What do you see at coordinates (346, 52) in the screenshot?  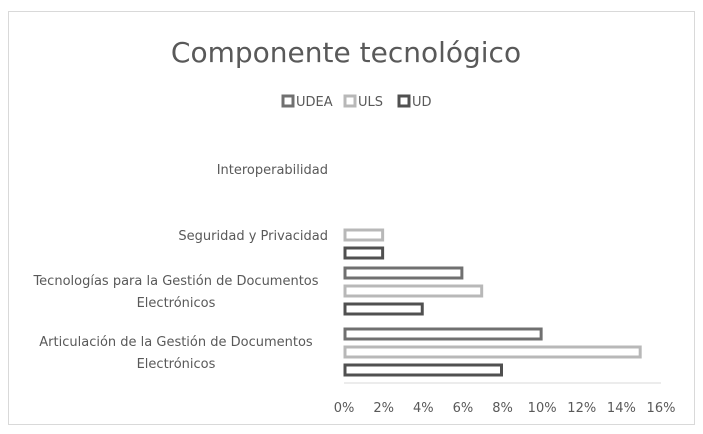 I see `chart-title: Componente tecnológico` at bounding box center [346, 52].